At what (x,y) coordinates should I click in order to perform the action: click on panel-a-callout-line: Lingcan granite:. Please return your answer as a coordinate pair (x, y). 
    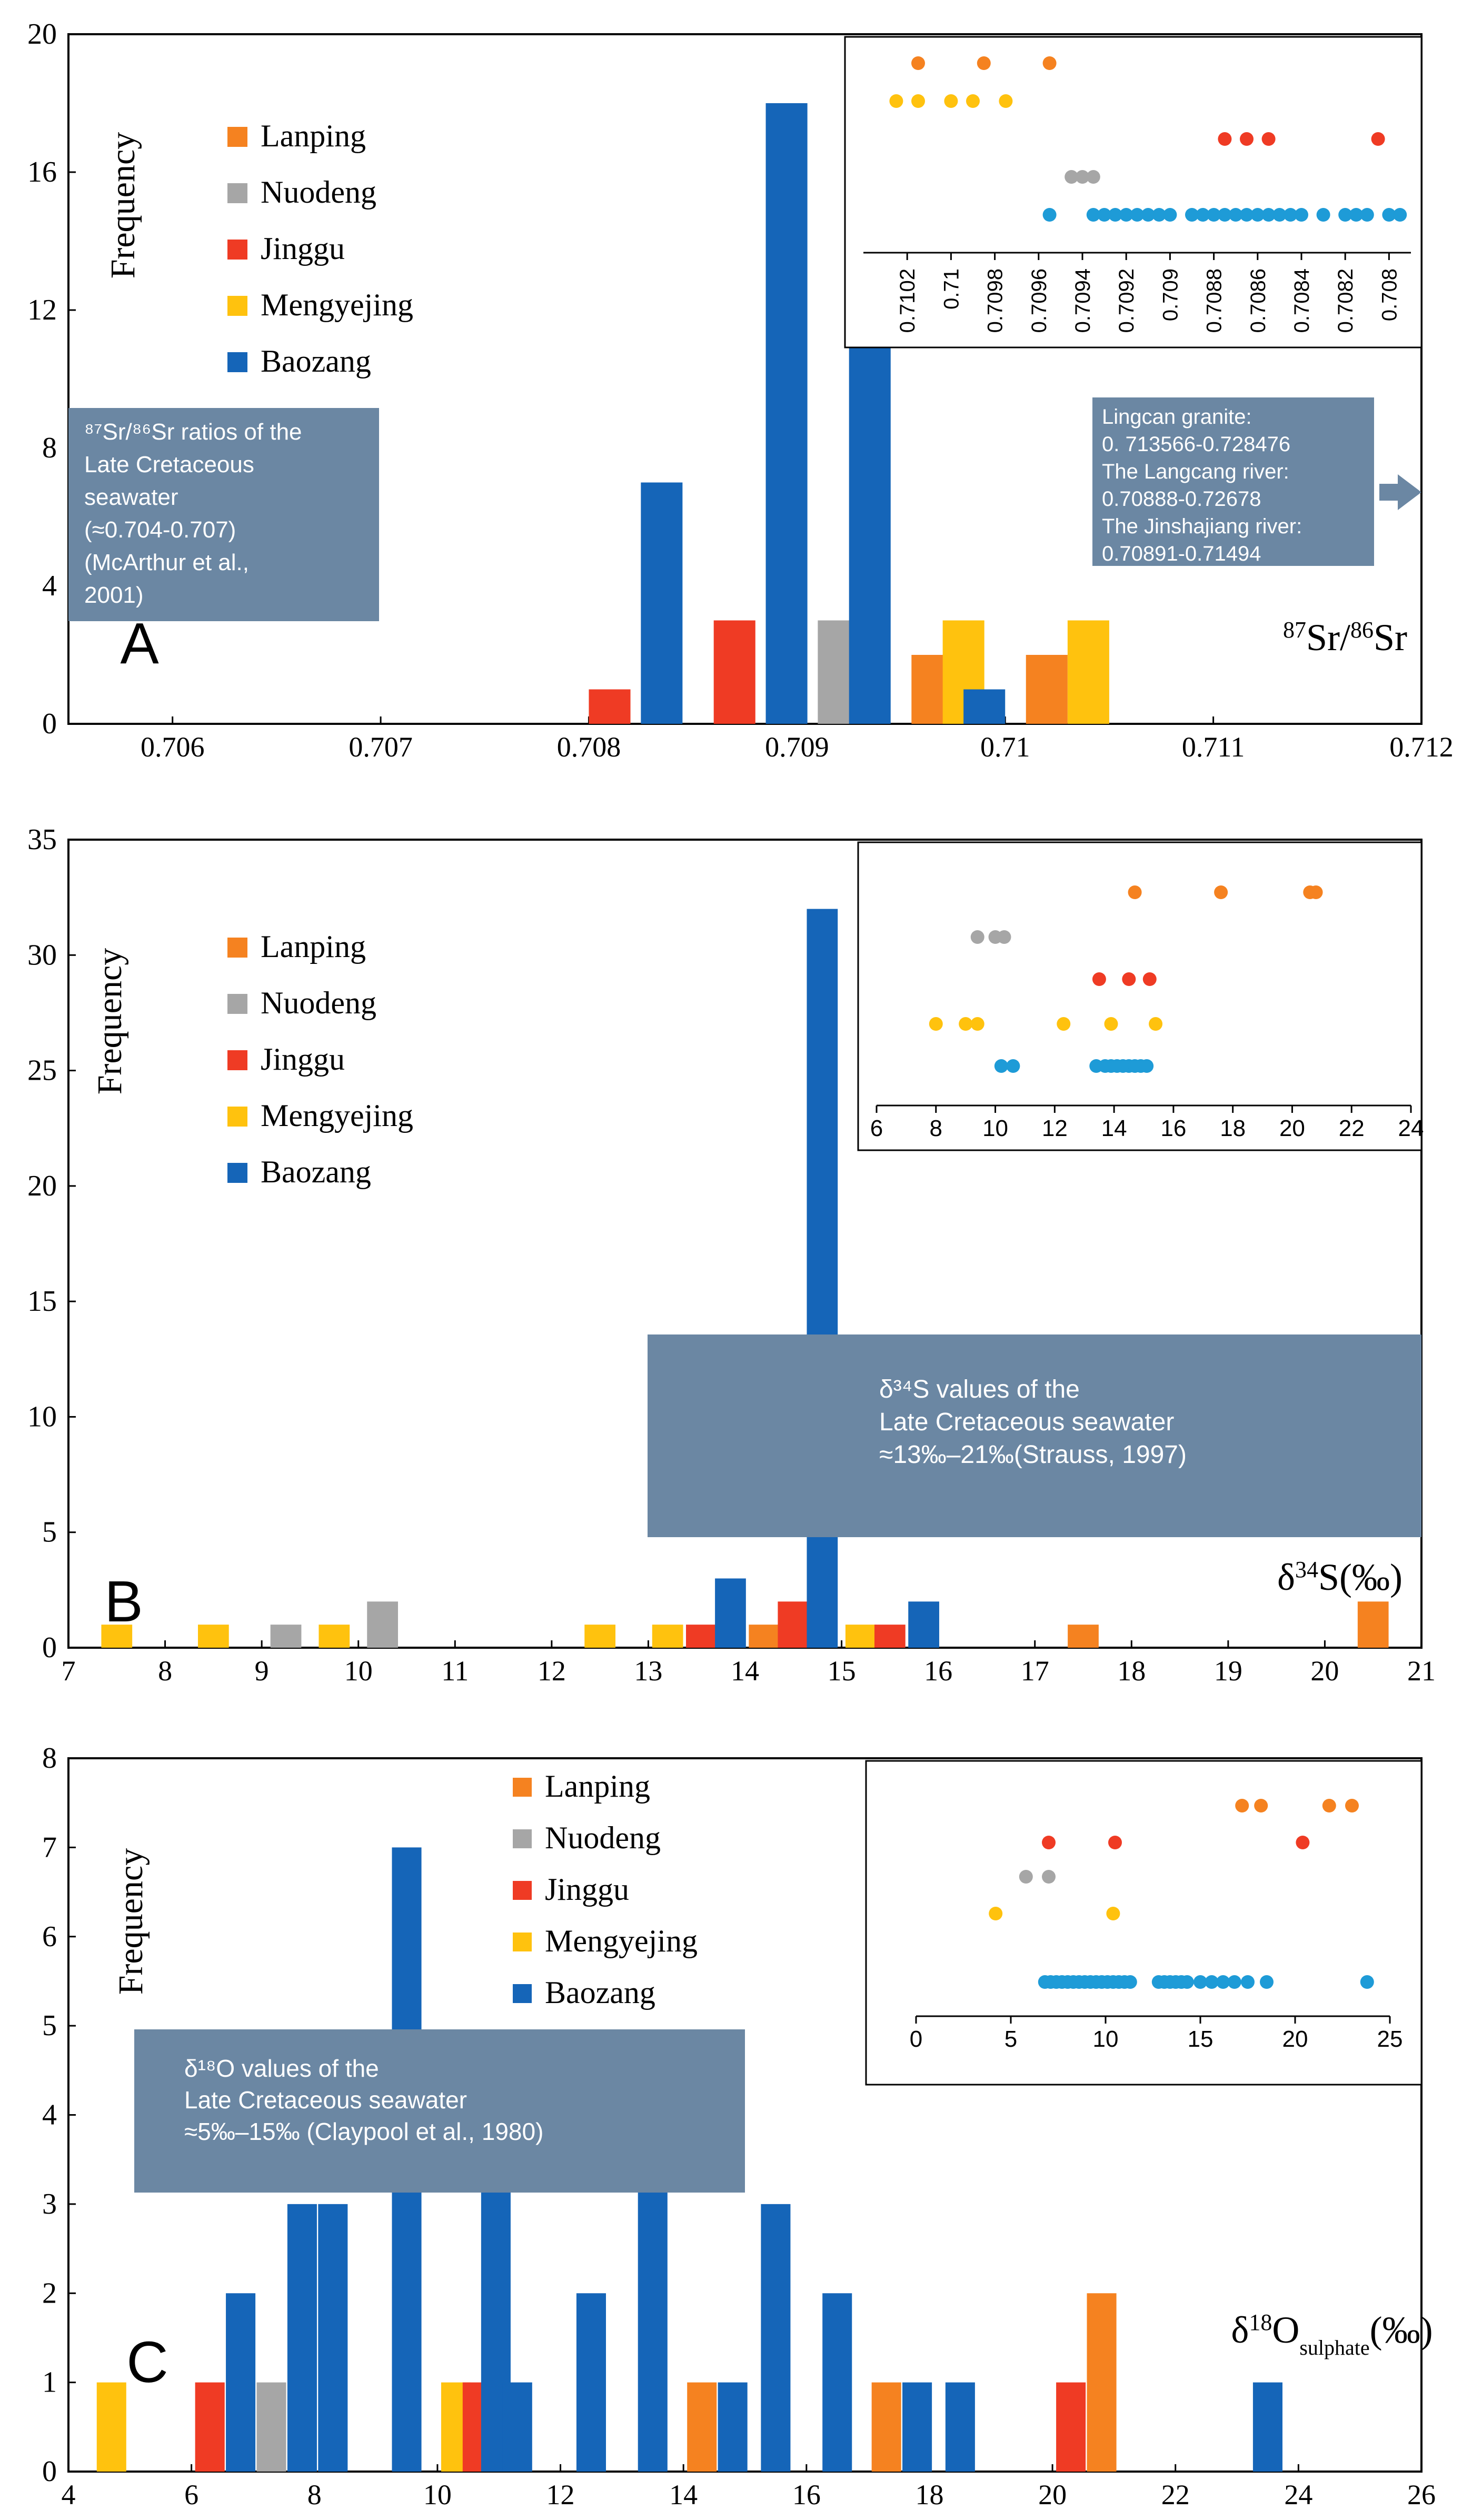
    Looking at the image, I should click on (1177, 417).